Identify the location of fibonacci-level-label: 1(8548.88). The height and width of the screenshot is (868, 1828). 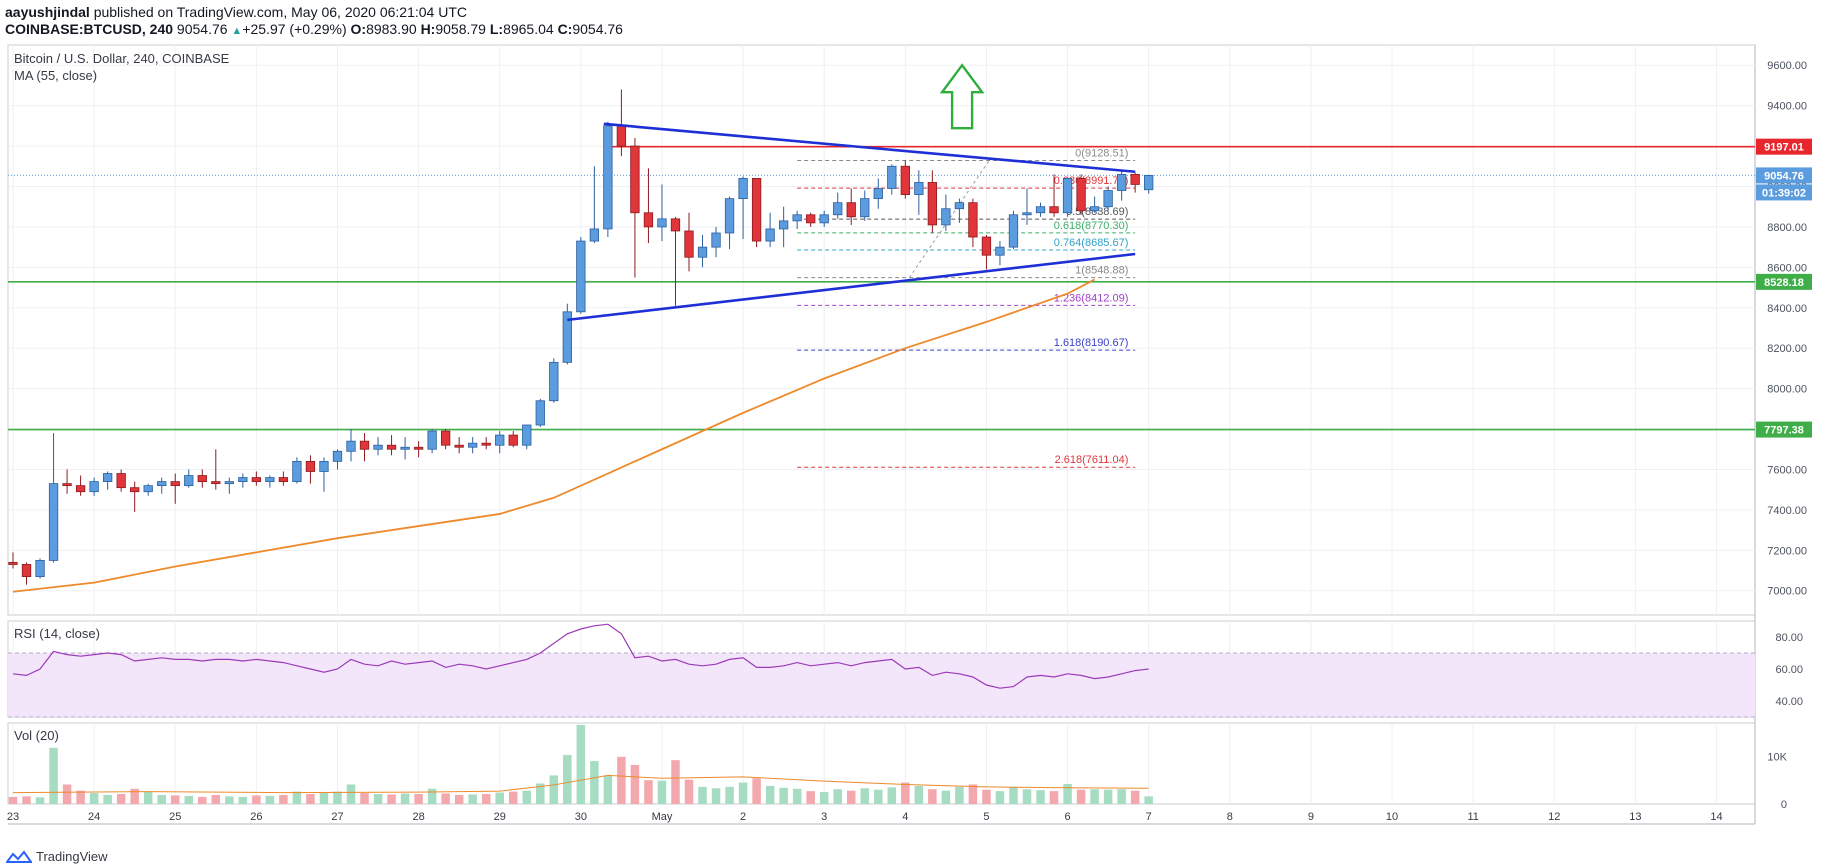
(1101, 271).